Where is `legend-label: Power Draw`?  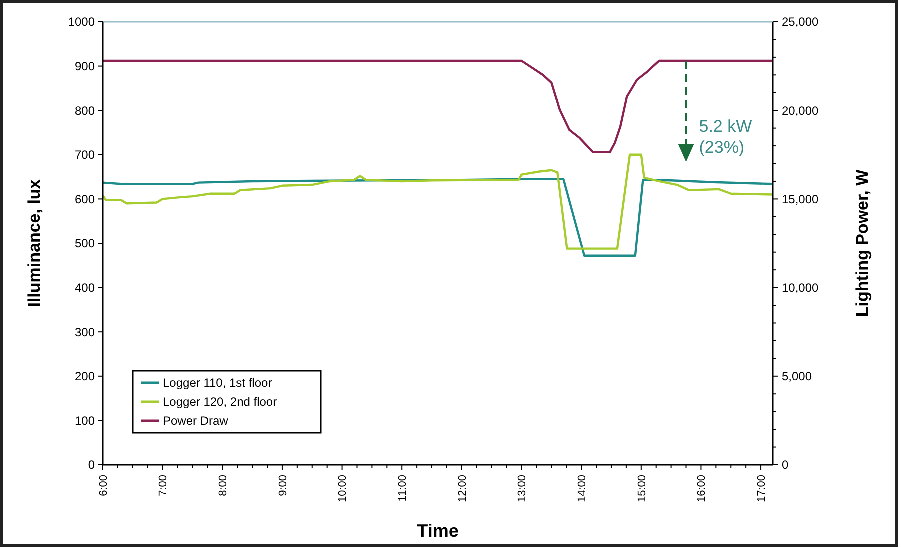 legend-label: Power Draw is located at coordinates (196, 421).